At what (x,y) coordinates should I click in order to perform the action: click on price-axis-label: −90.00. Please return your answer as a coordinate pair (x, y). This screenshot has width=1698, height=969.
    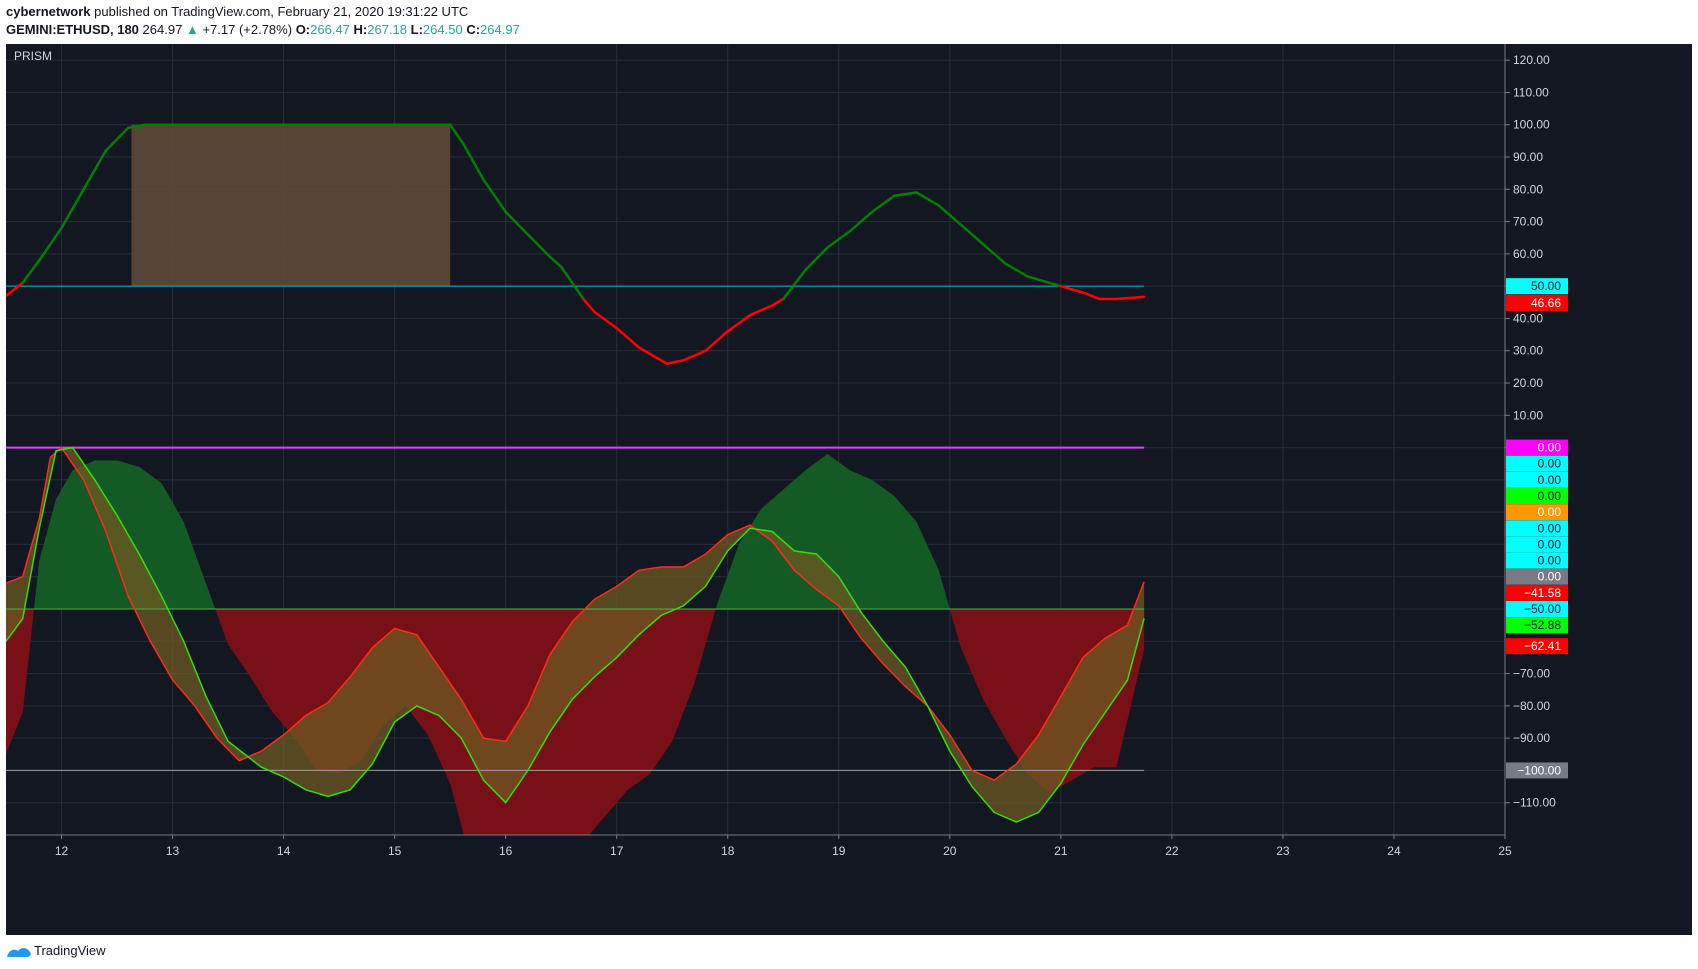
    Looking at the image, I should click on (1531, 738).